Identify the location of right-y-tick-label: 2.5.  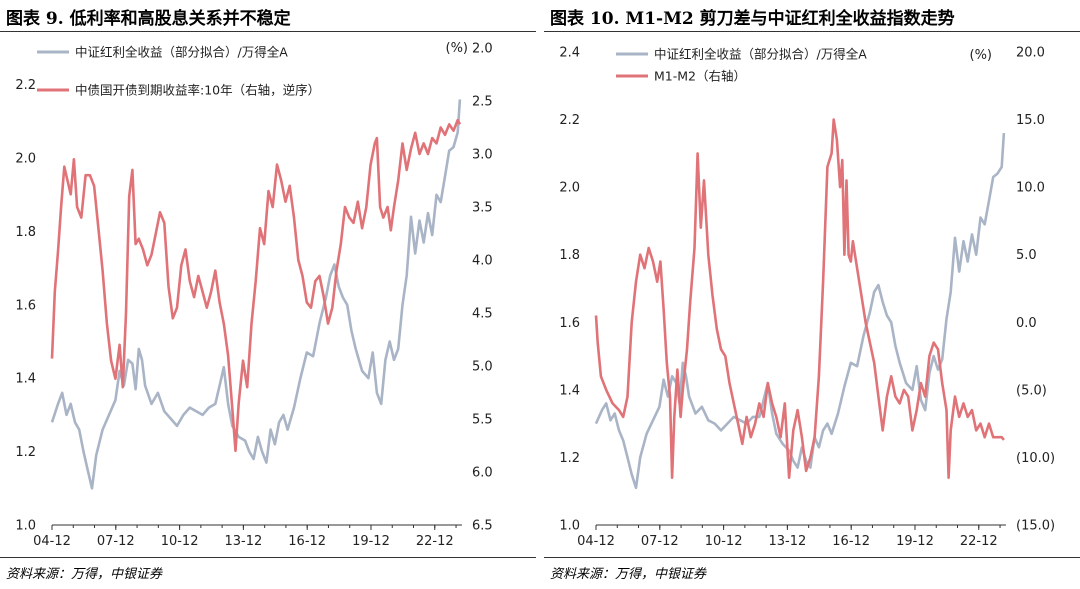
(482, 102).